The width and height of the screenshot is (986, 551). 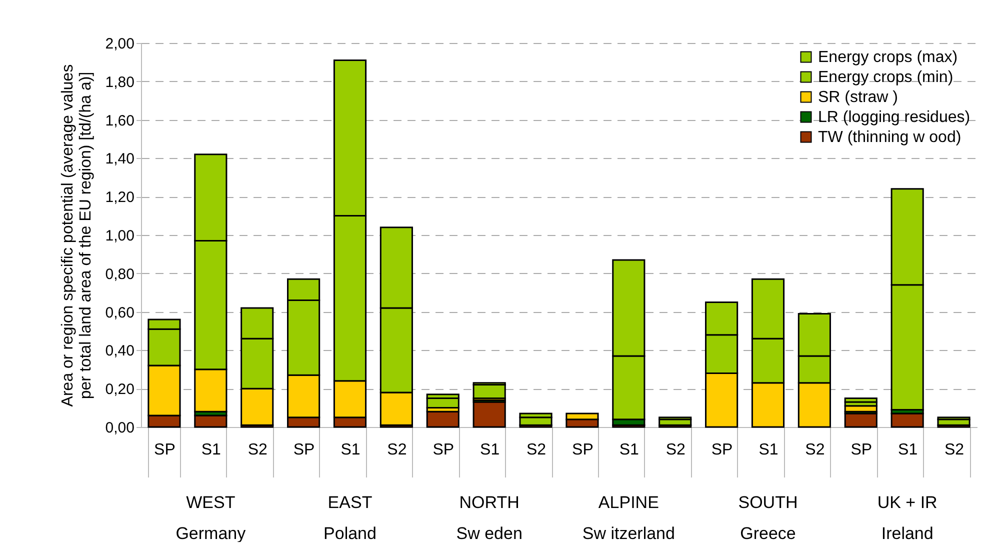 What do you see at coordinates (858, 97) in the screenshot?
I see `legend-label: SR (straw )` at bounding box center [858, 97].